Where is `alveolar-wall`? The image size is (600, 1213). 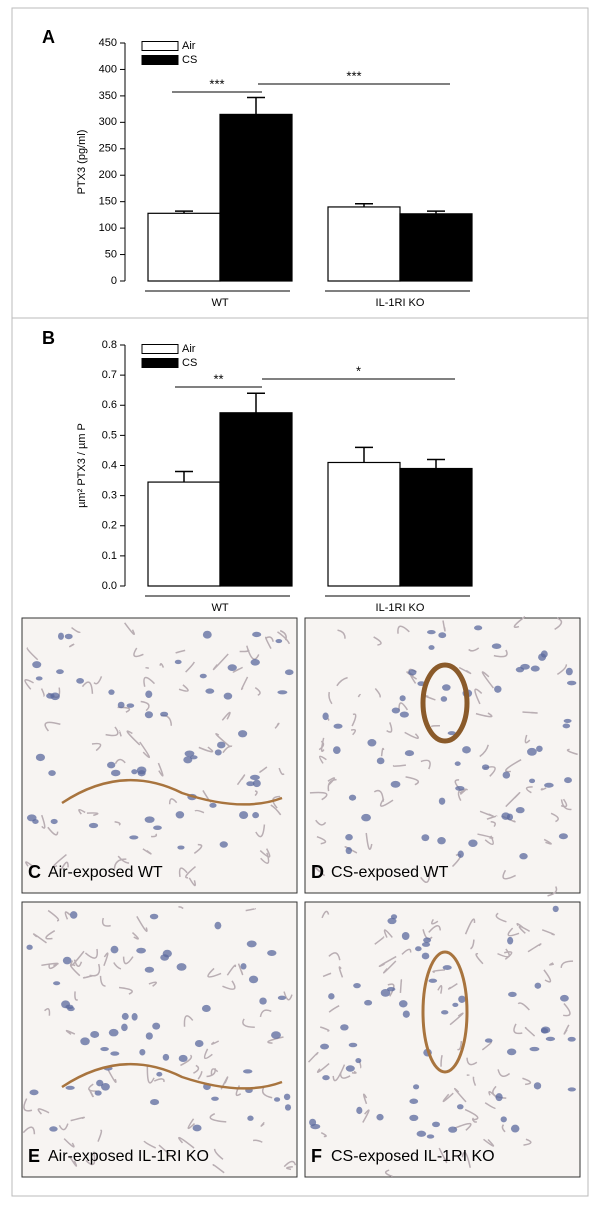 alveolar-wall is located at coordinates (529, 712).